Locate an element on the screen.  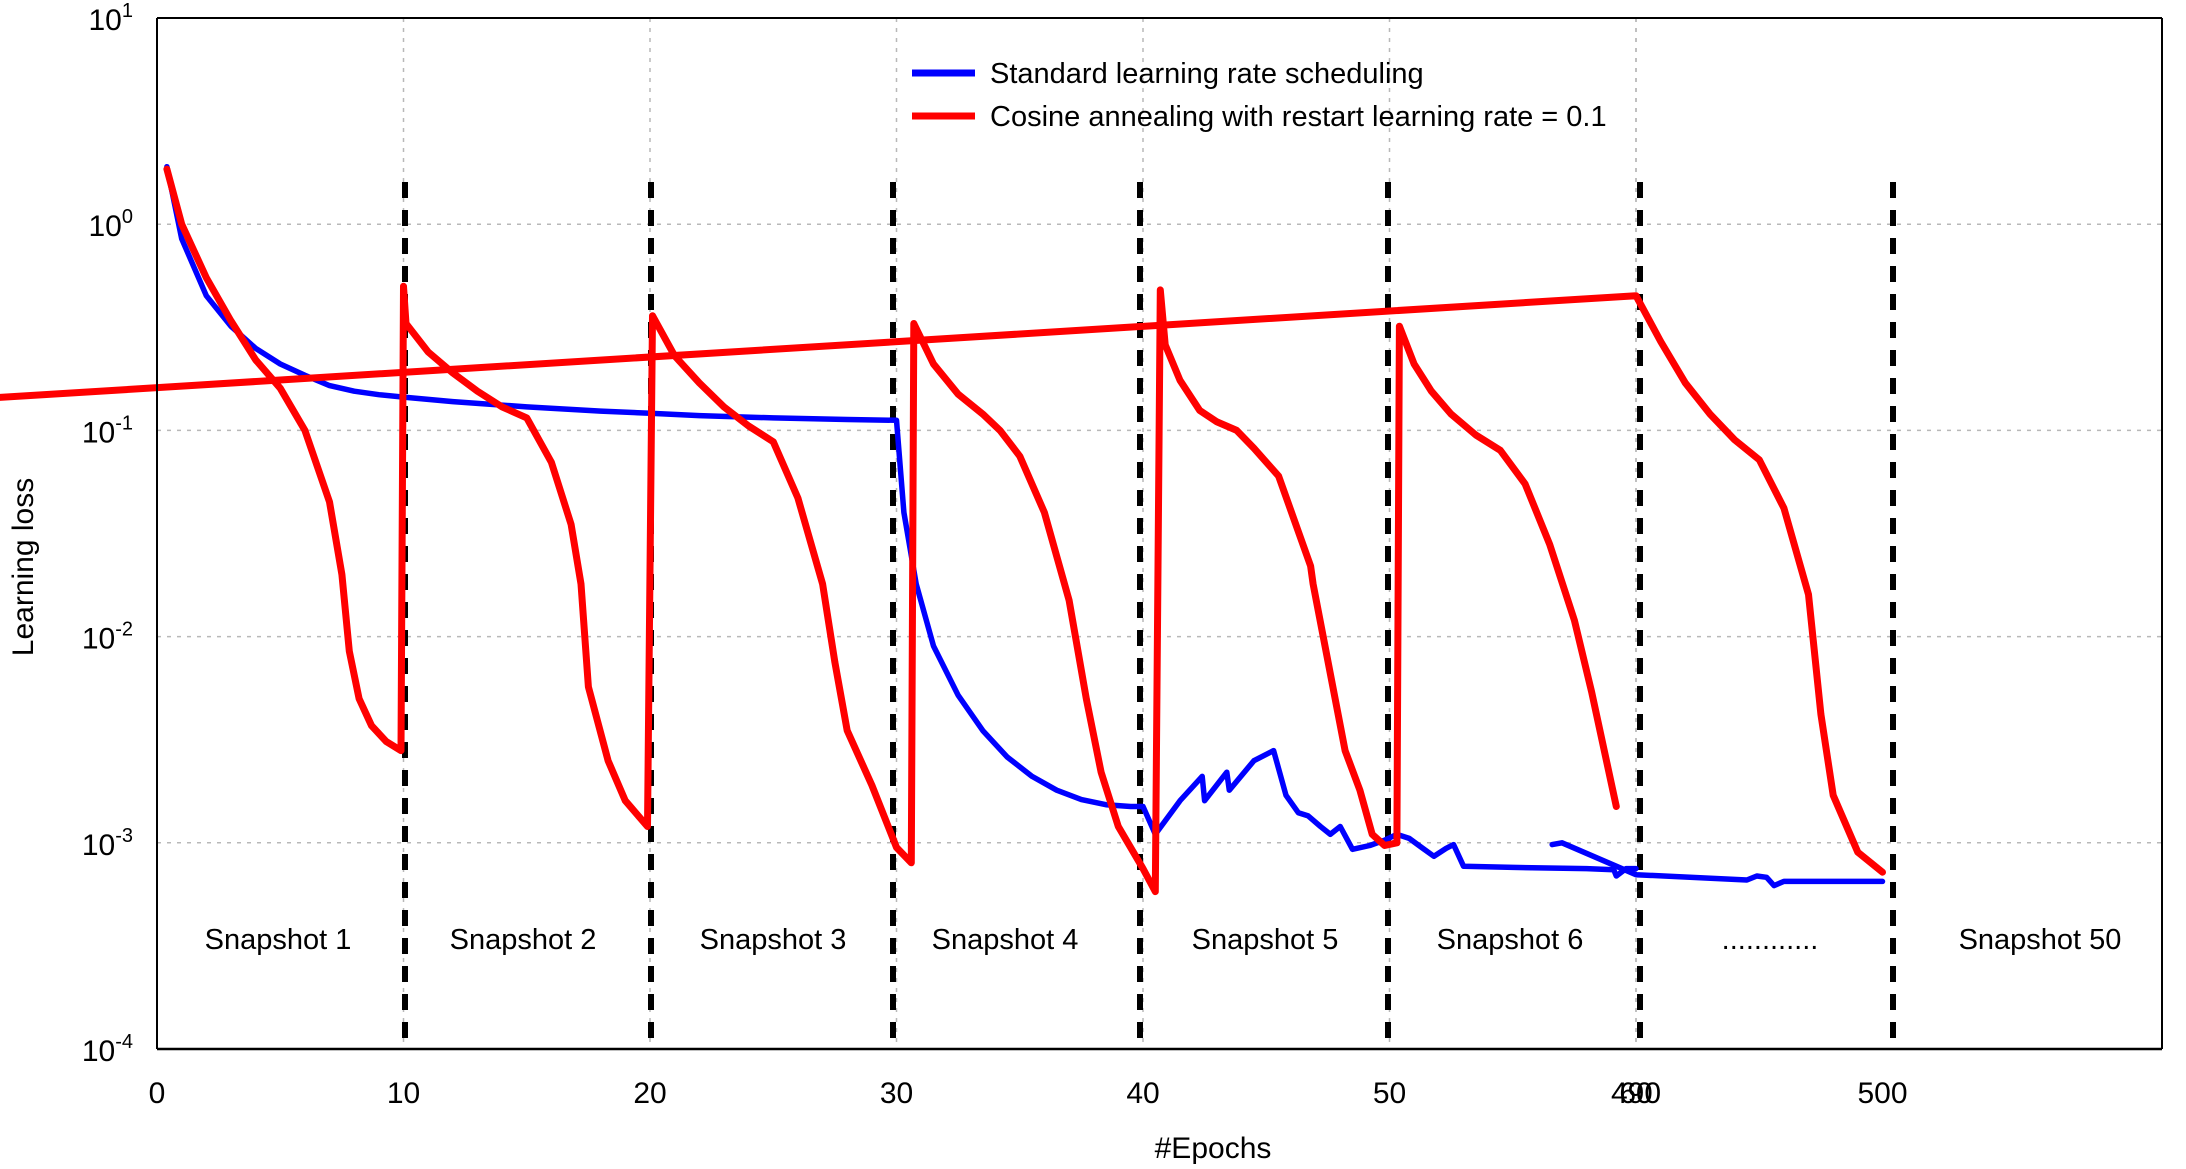
snapshot-label: Snapshot 2 is located at coordinates (523, 940).